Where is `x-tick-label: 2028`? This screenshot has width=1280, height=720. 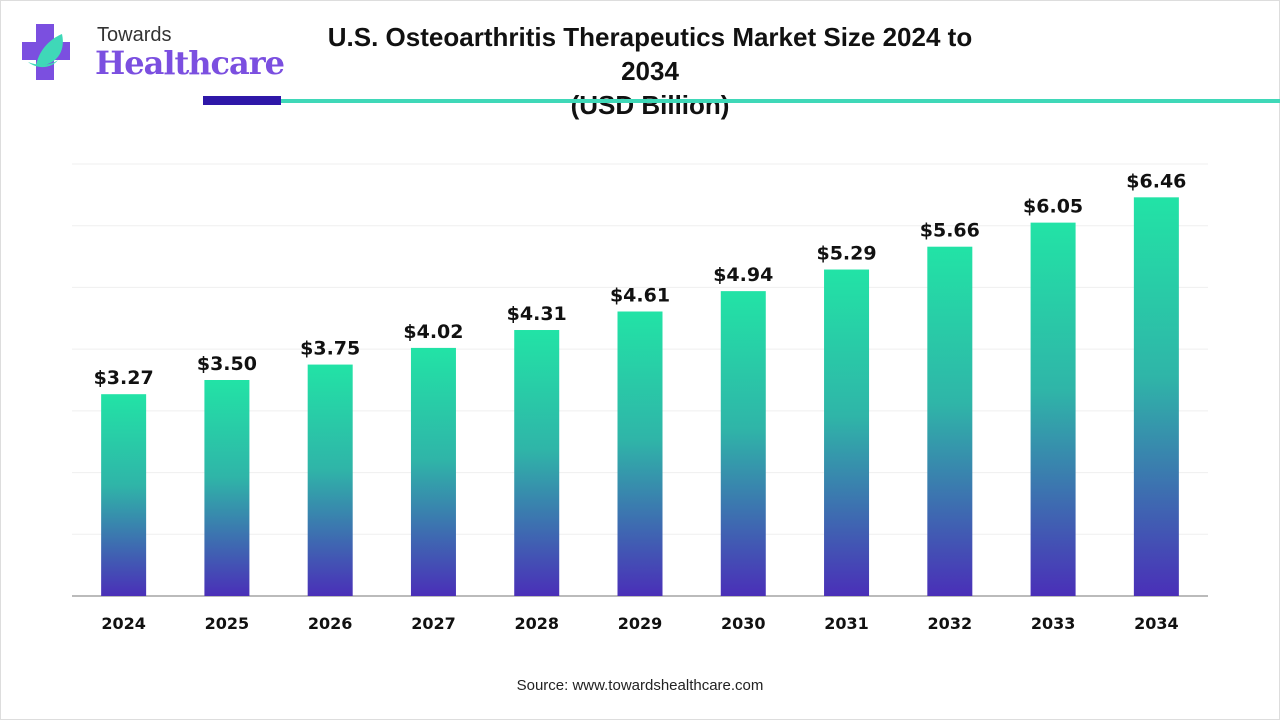 x-tick-label: 2028 is located at coordinates (536, 623).